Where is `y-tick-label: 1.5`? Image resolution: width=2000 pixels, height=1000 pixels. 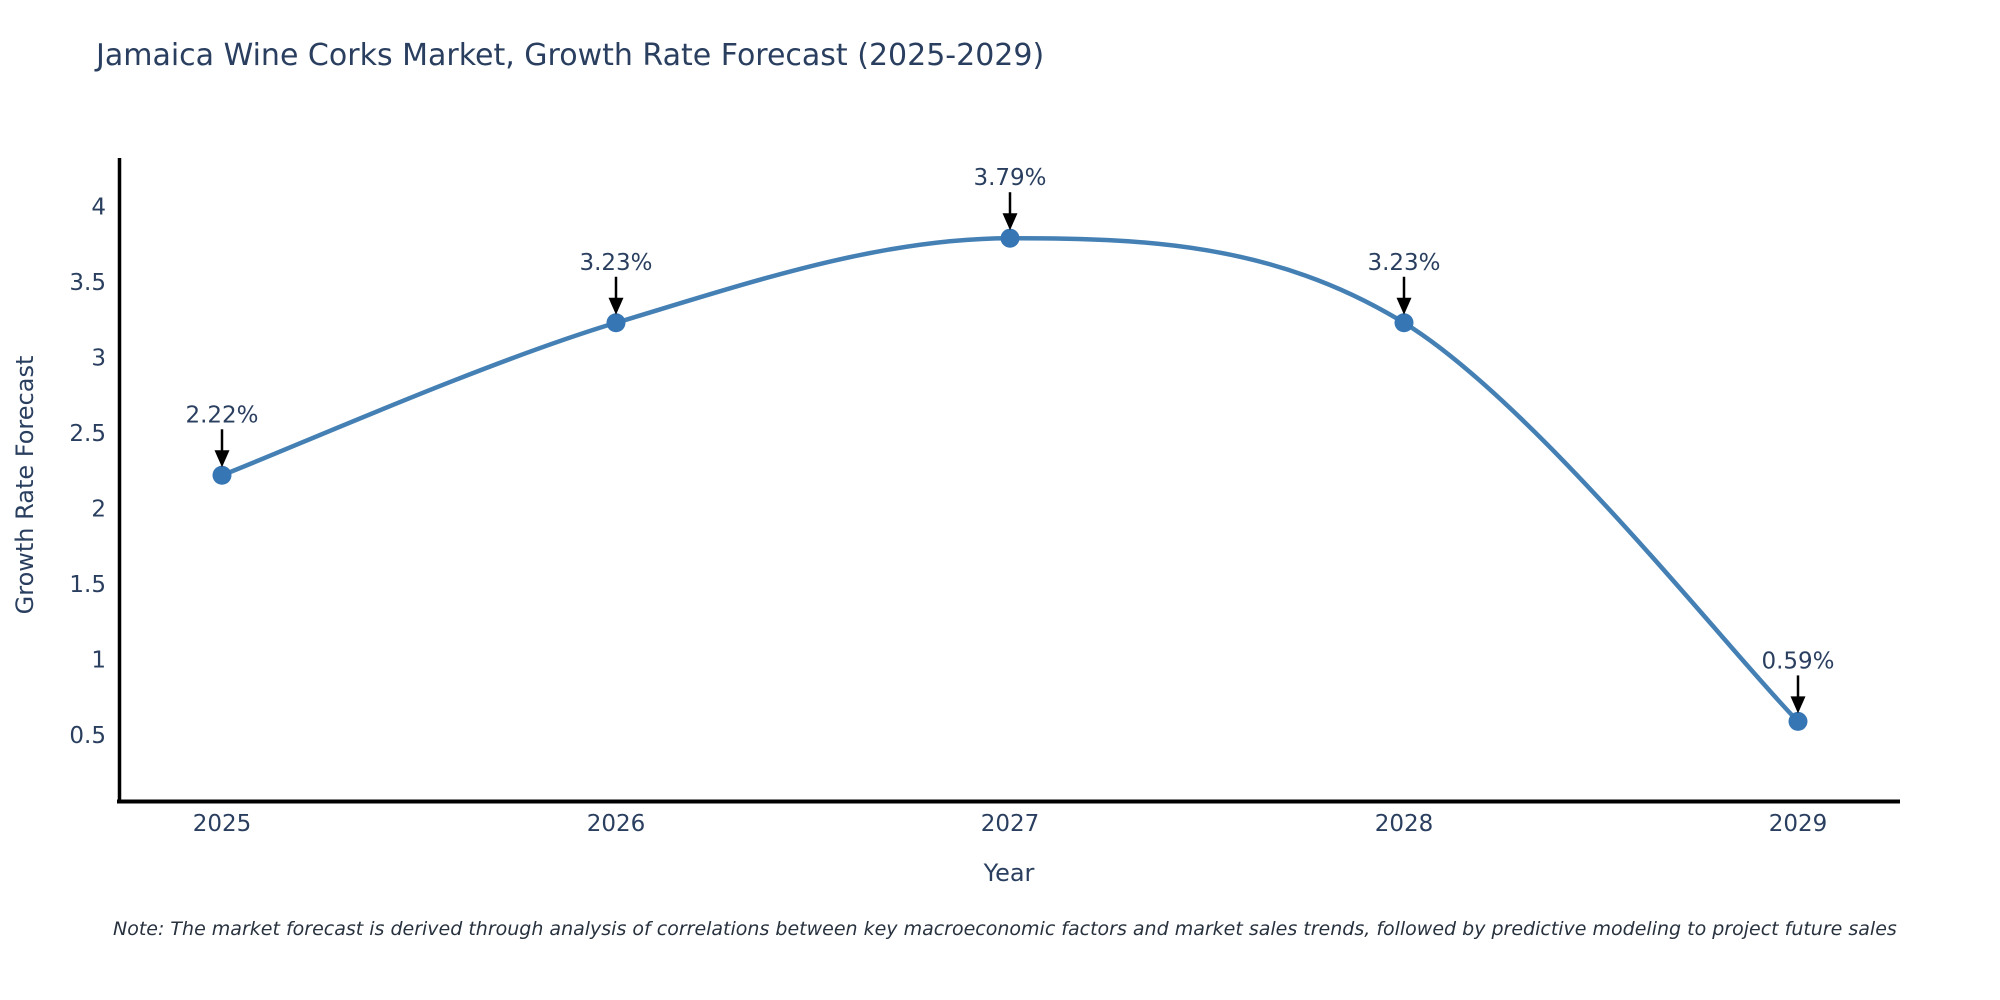 y-tick-label: 1.5 is located at coordinates (87, 585).